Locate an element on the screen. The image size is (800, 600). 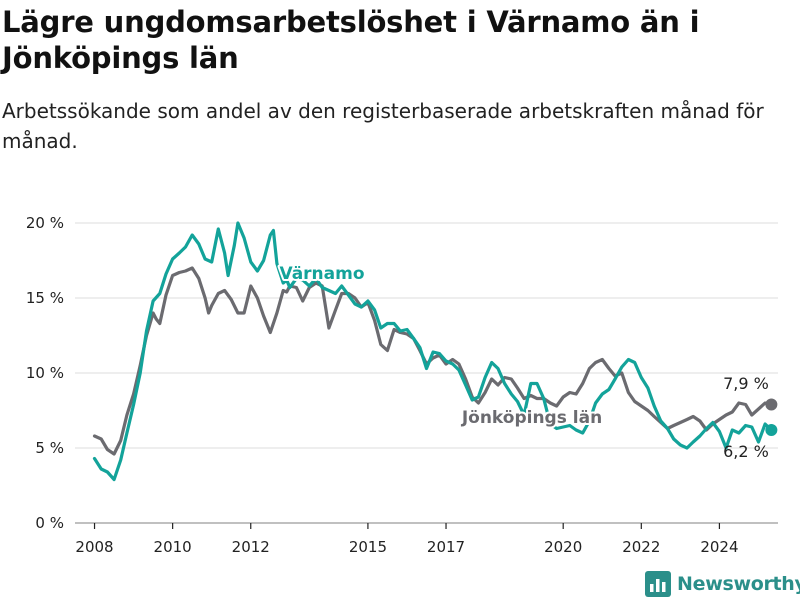
series-name-halo: Värnamo is located at coordinates (321, 274).